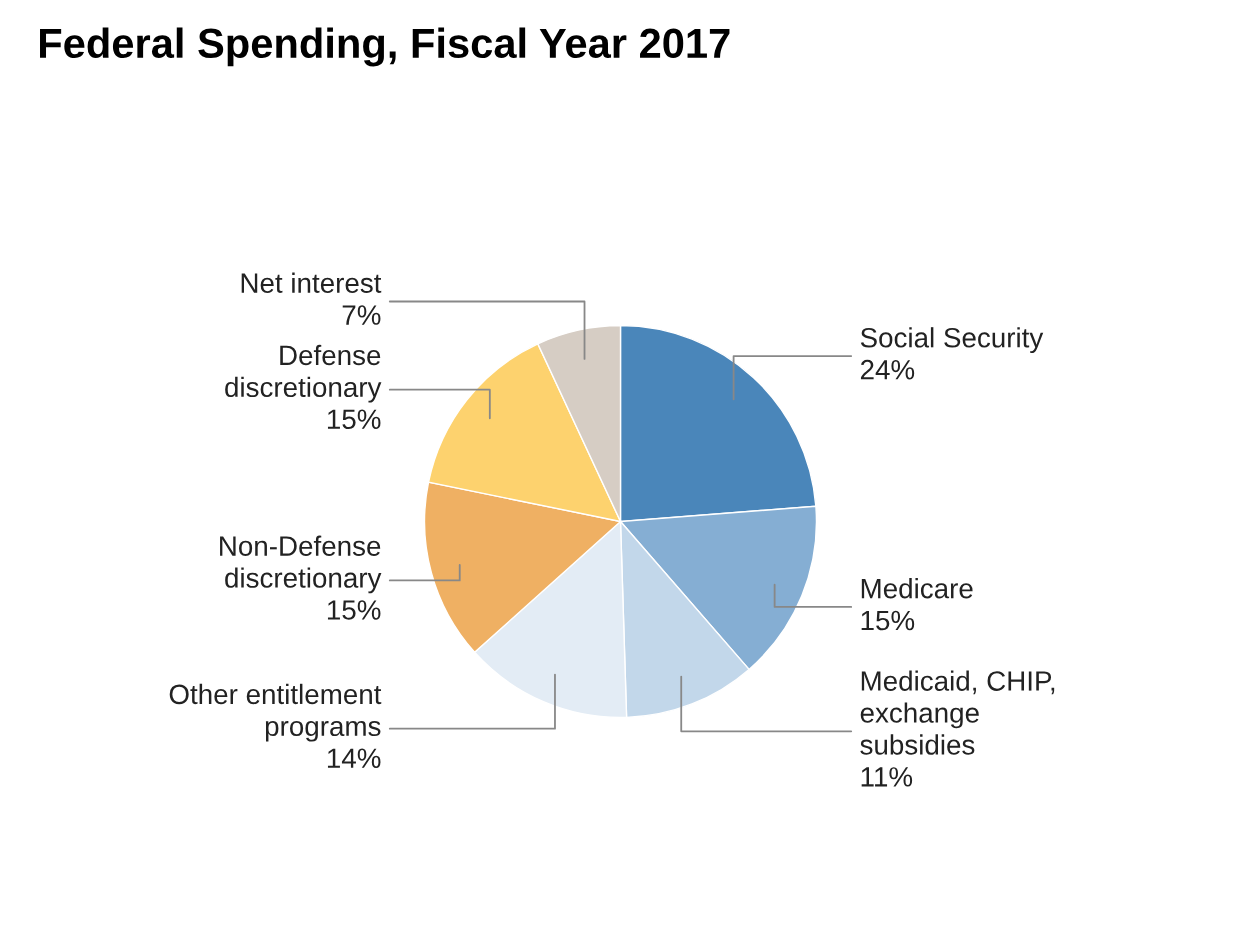 Image resolution: width=1241 pixels, height=940 pixels. Describe the element at coordinates (361, 315) in the screenshot. I see `data-label: 7%` at that location.